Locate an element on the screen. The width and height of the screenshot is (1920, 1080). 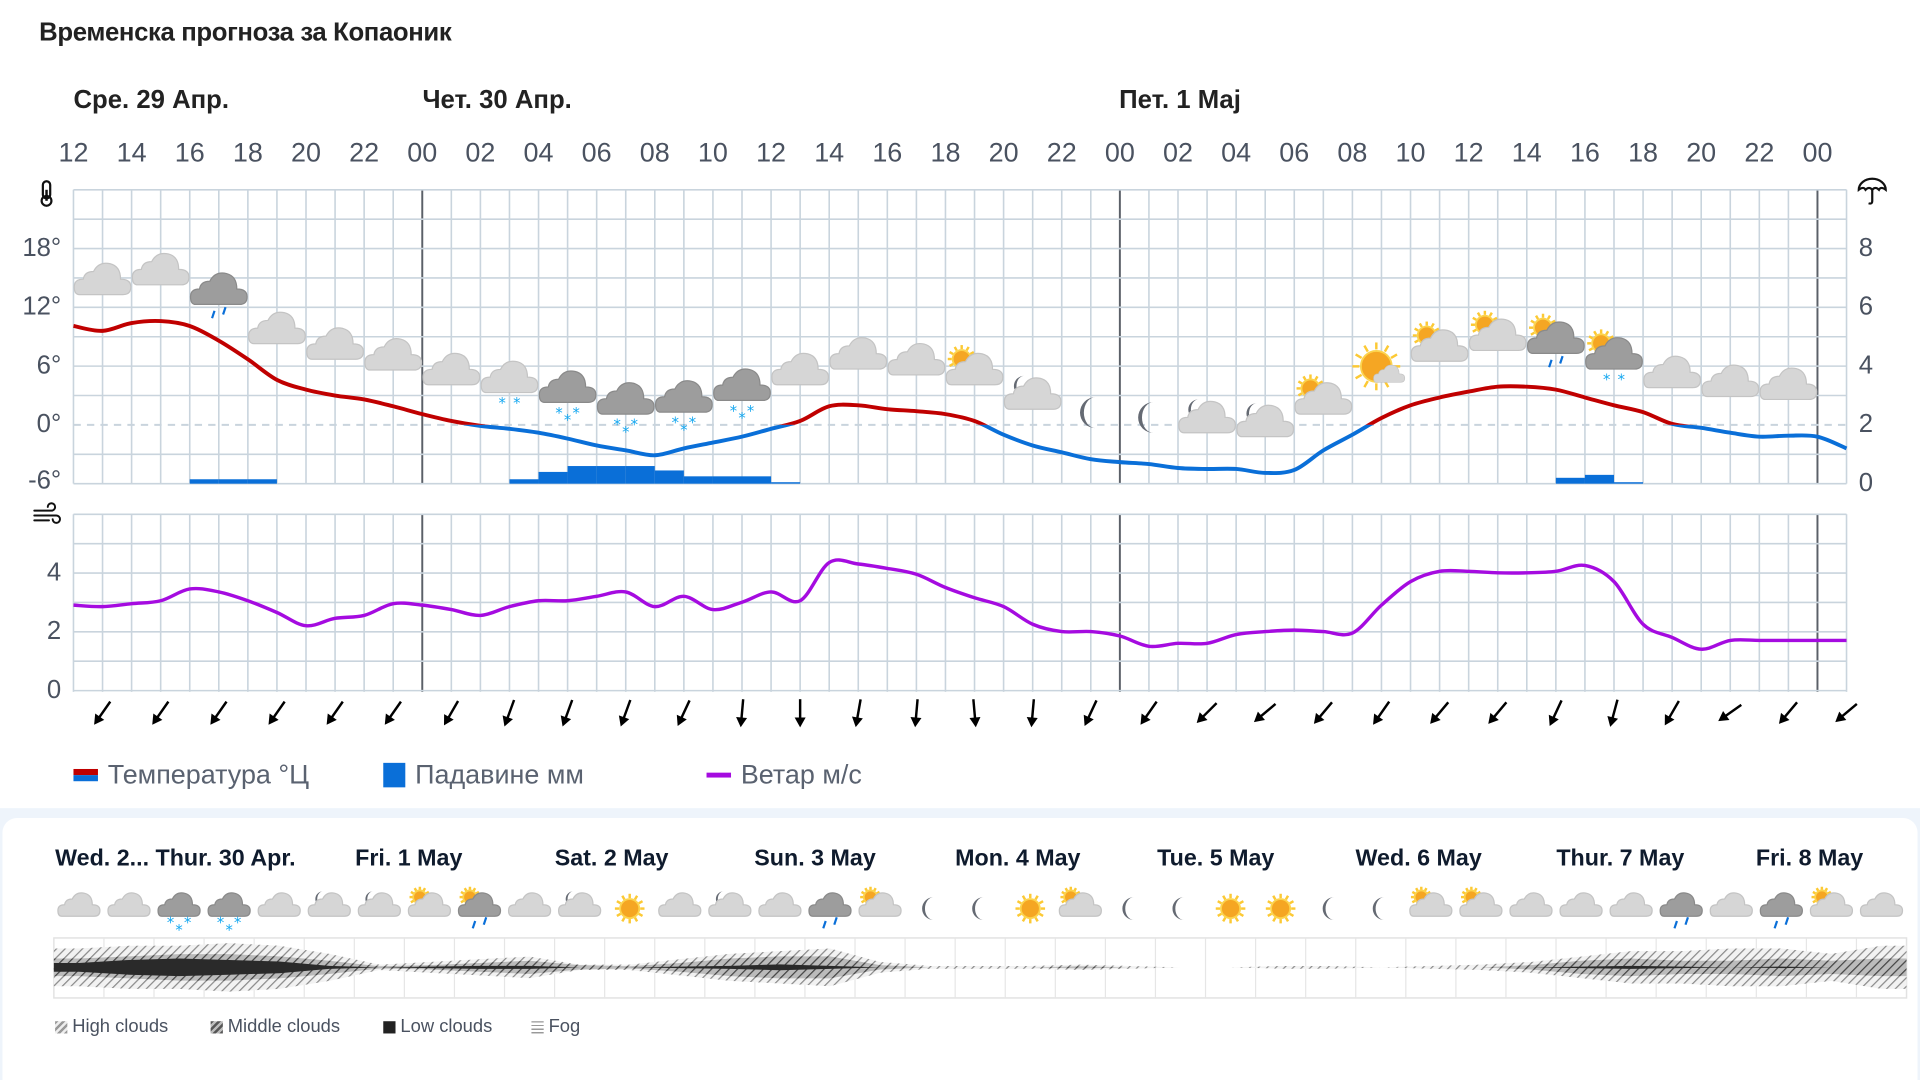
day-header-fri: Пет. 1 Мај is located at coordinates (1180, 99).